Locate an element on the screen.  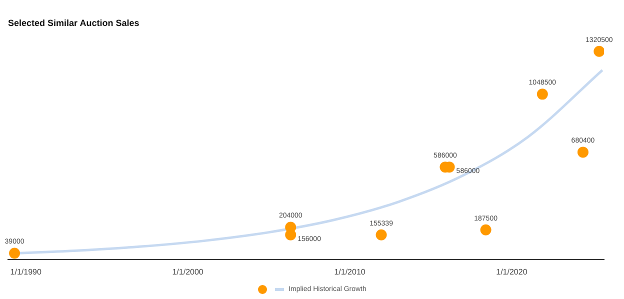
chart-title: Selected Similar Auction Sales is located at coordinates (74, 23).